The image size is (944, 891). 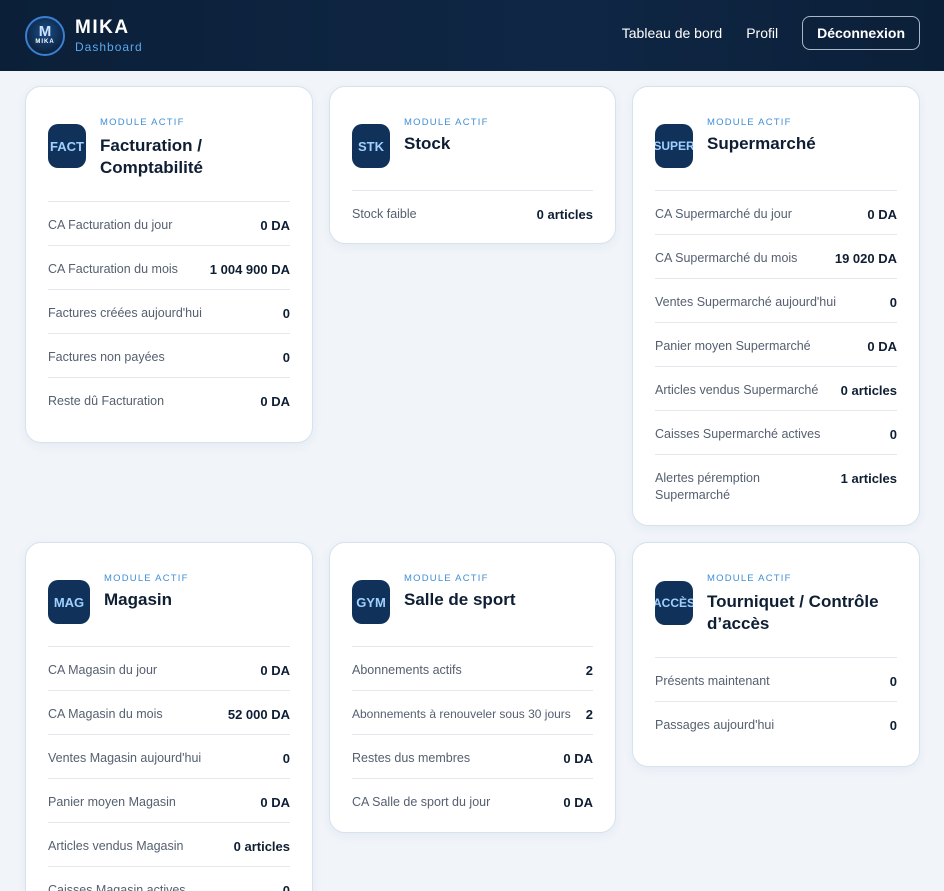 What do you see at coordinates (674, 146) in the screenshot?
I see `module-badge: SUPER` at bounding box center [674, 146].